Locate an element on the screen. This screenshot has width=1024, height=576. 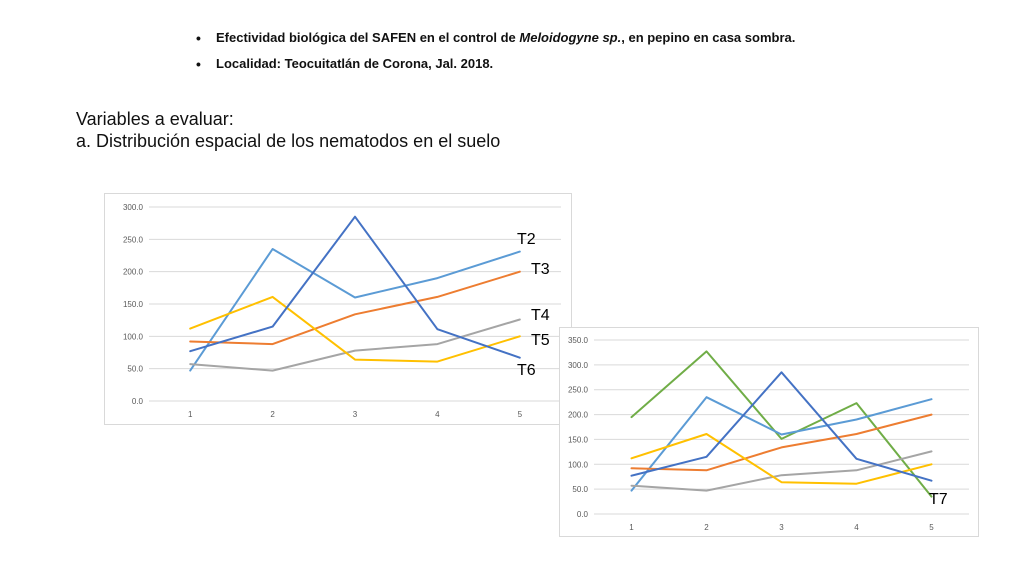
label-t4: T4 is located at coordinates (540, 315).